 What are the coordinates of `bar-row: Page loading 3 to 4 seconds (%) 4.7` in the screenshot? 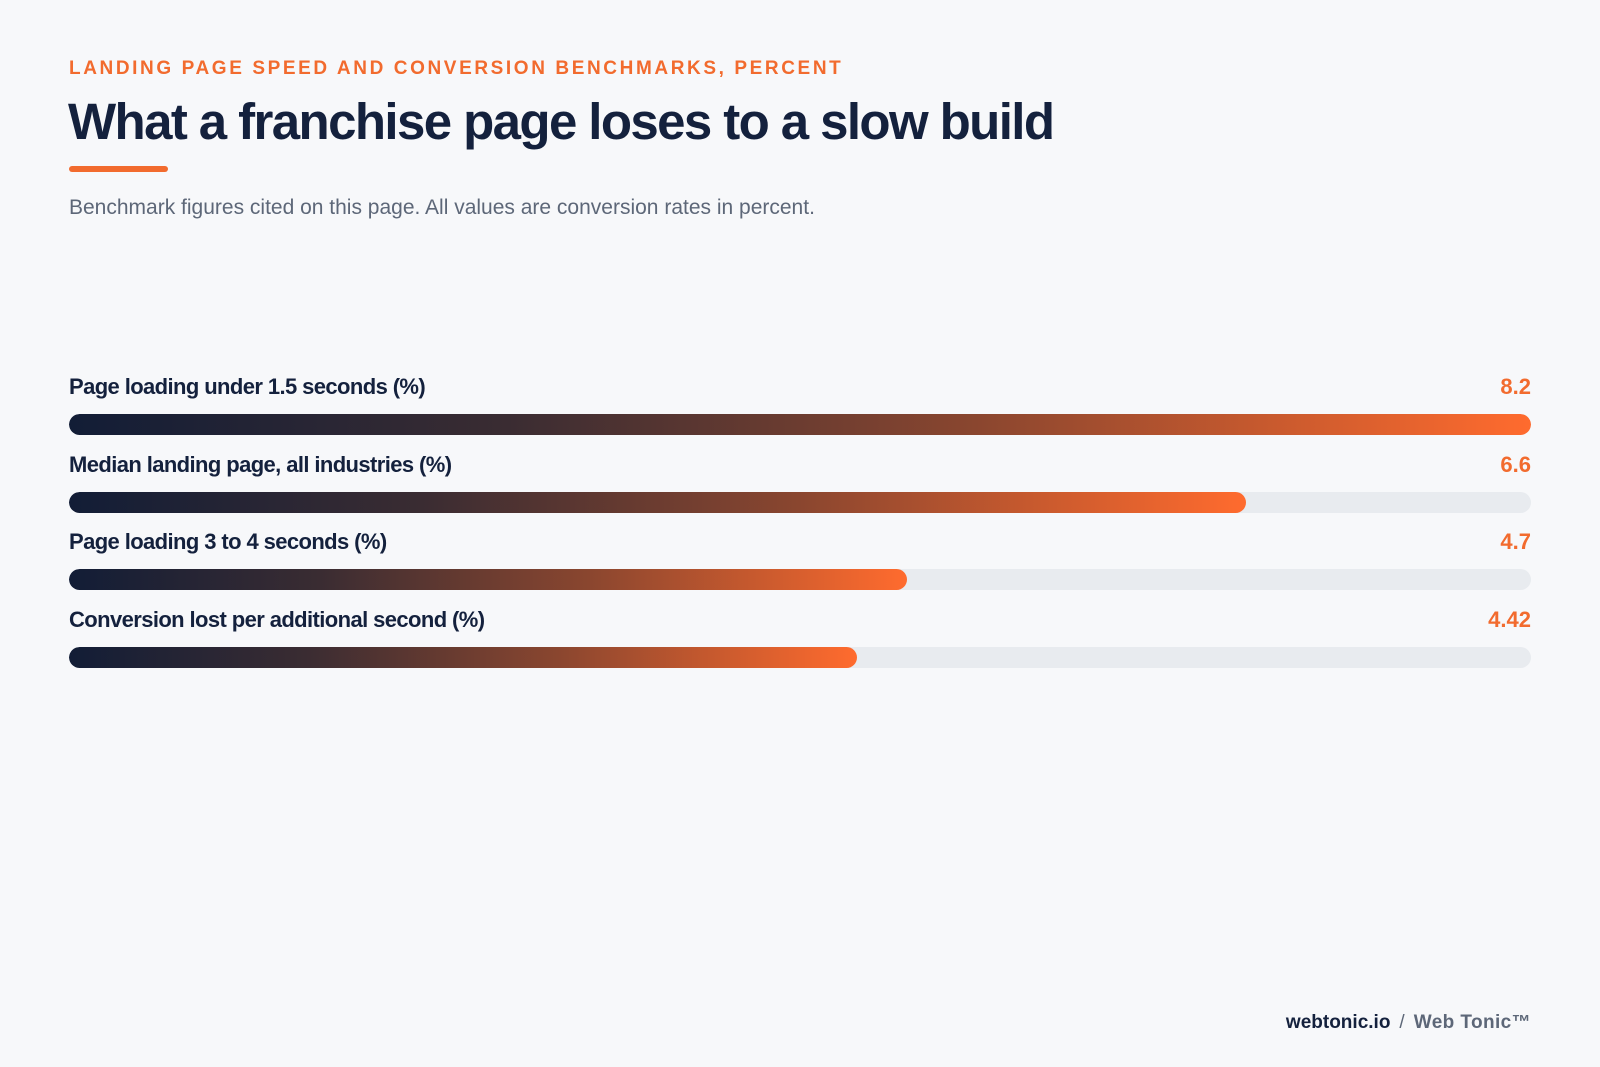 It's located at (800, 566).